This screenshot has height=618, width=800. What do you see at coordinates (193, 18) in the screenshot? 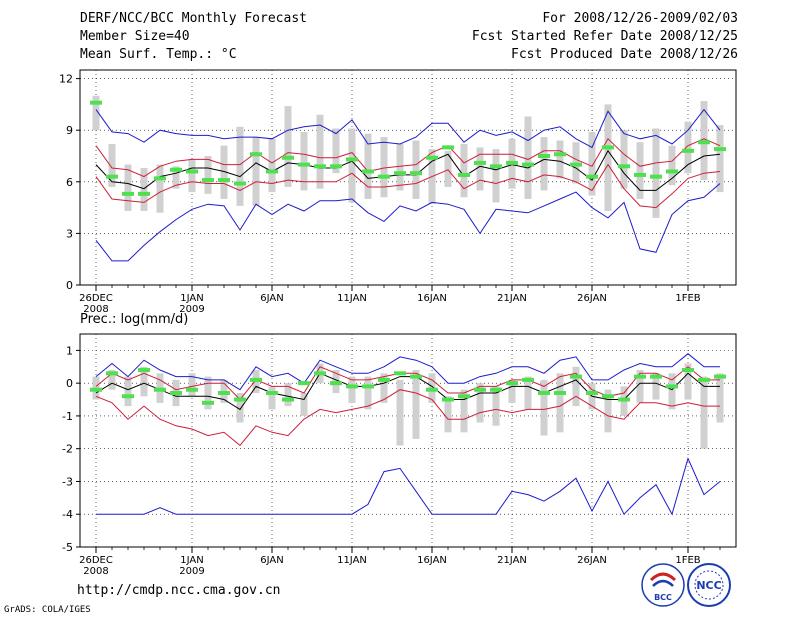
I see `figure-title: DERF/NCC/BCC Monthly Forecast` at bounding box center [193, 18].